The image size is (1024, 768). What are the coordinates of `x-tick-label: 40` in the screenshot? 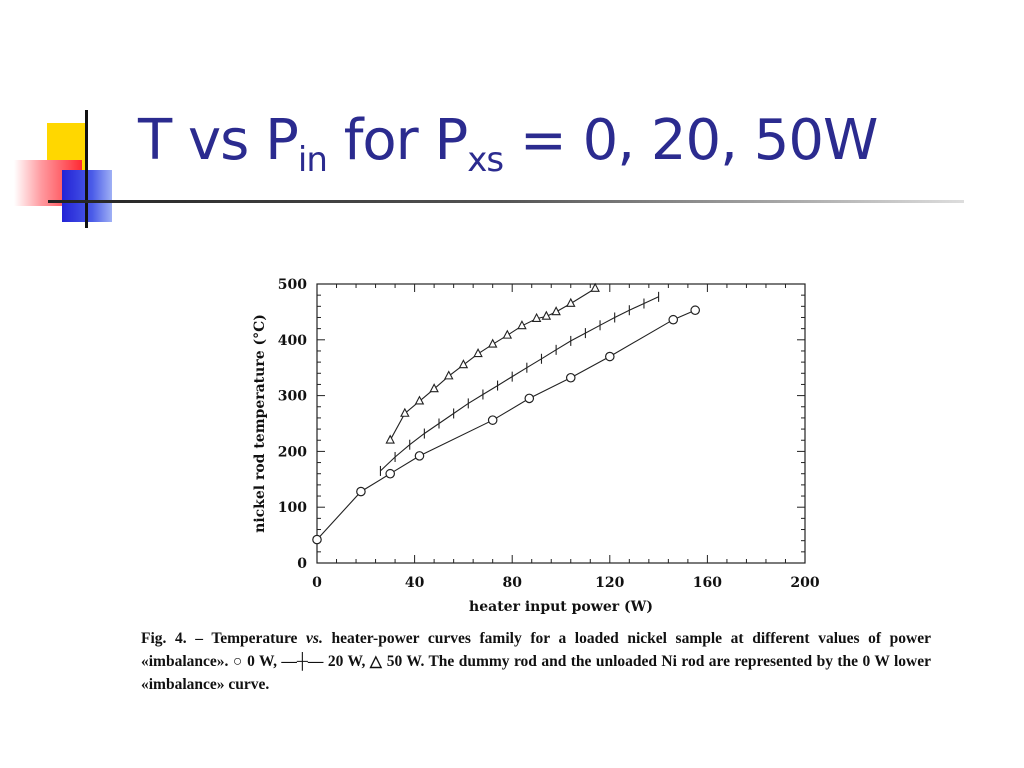 It's located at (415, 583).